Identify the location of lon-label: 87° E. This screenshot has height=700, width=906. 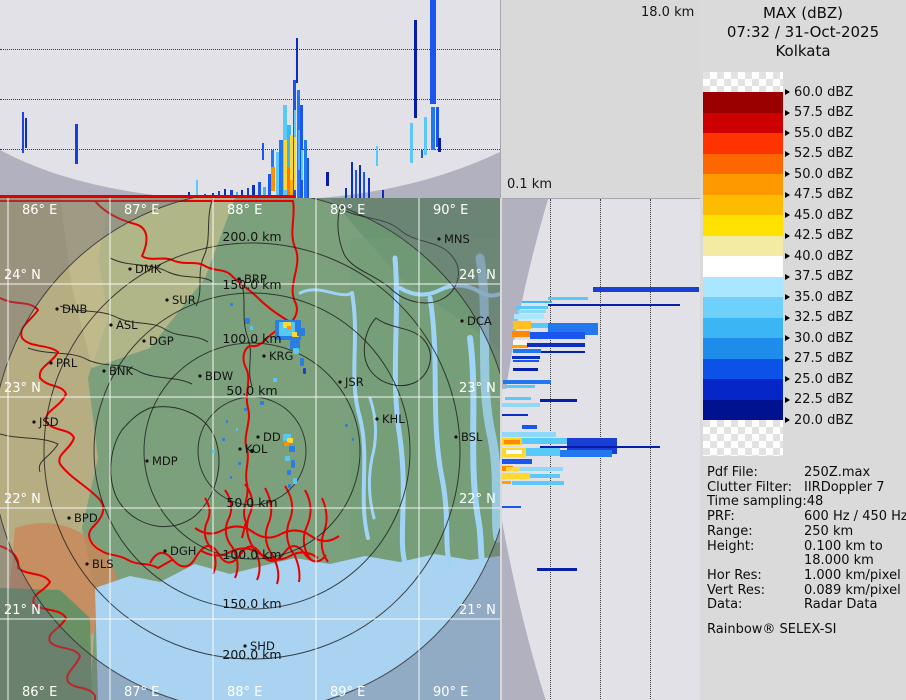
(141, 210).